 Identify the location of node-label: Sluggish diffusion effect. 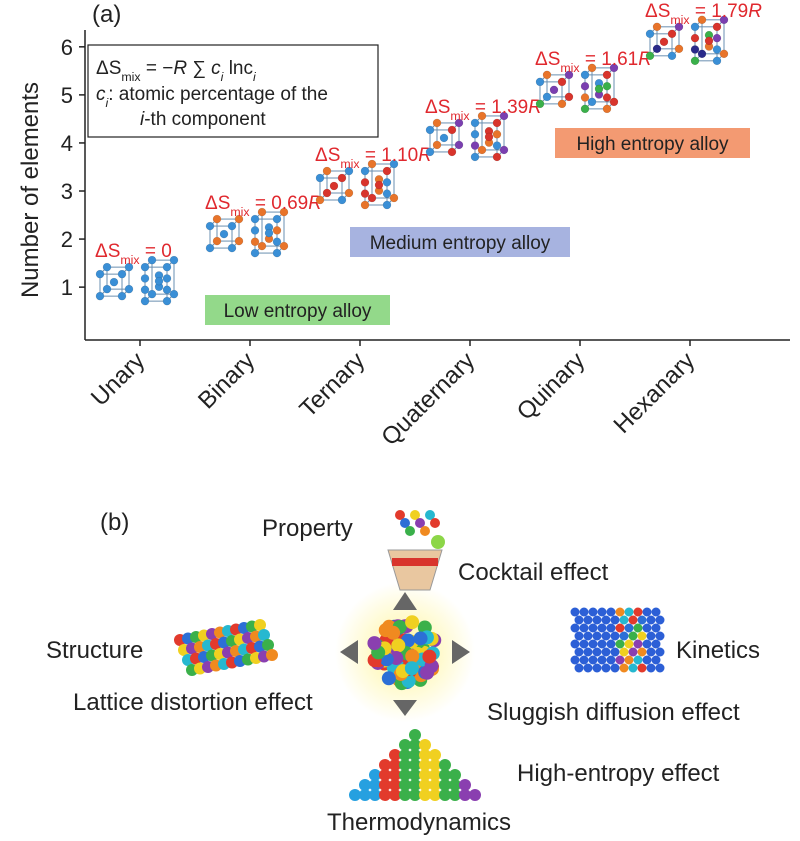
(613, 712).